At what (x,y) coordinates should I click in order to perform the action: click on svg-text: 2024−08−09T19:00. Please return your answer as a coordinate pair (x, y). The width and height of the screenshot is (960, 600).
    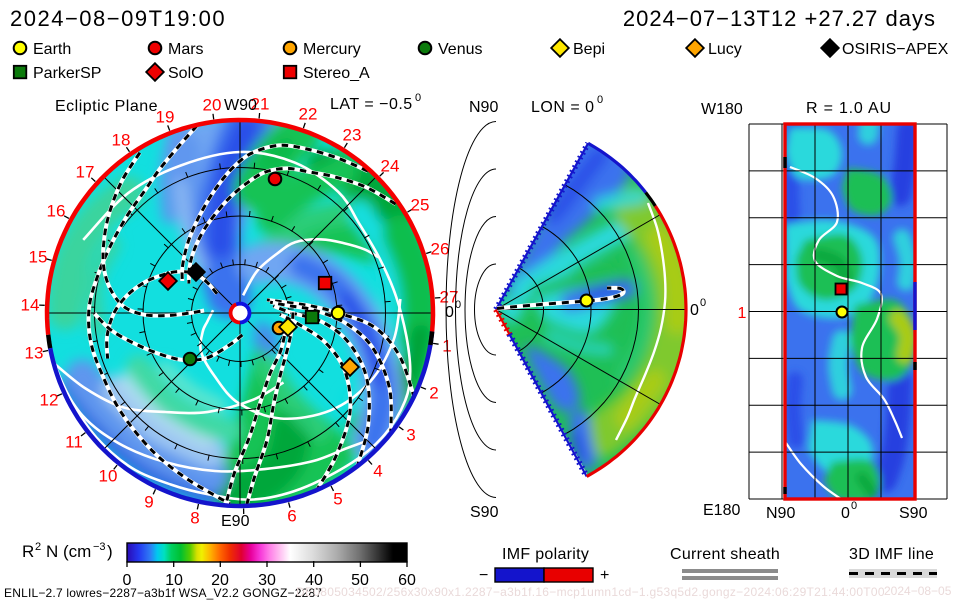
    Looking at the image, I should click on (118, 18).